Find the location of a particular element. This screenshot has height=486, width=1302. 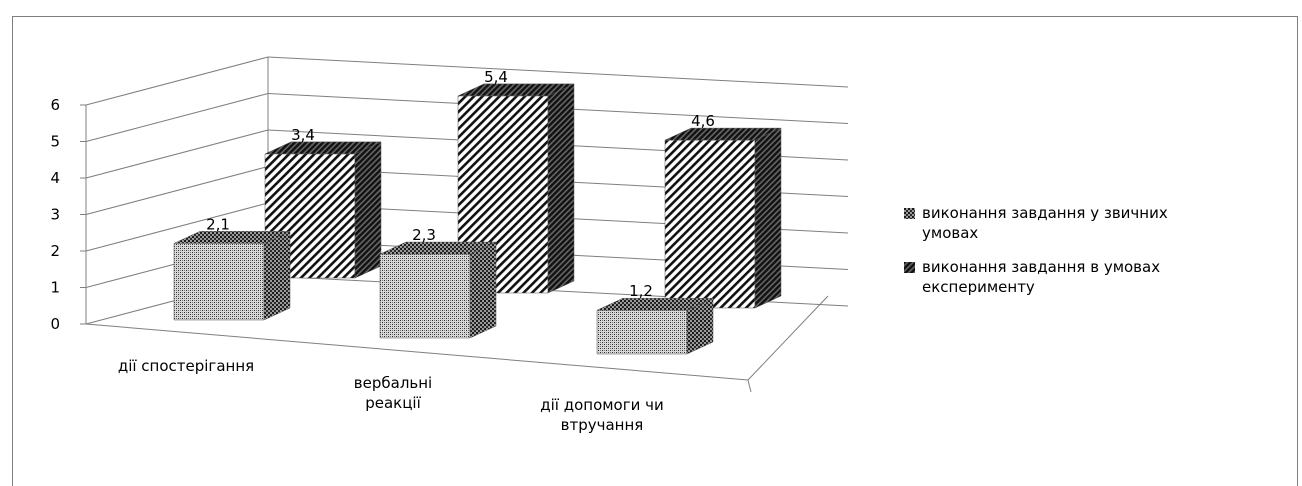

bar-usual-3-top is located at coordinates (655, 304).